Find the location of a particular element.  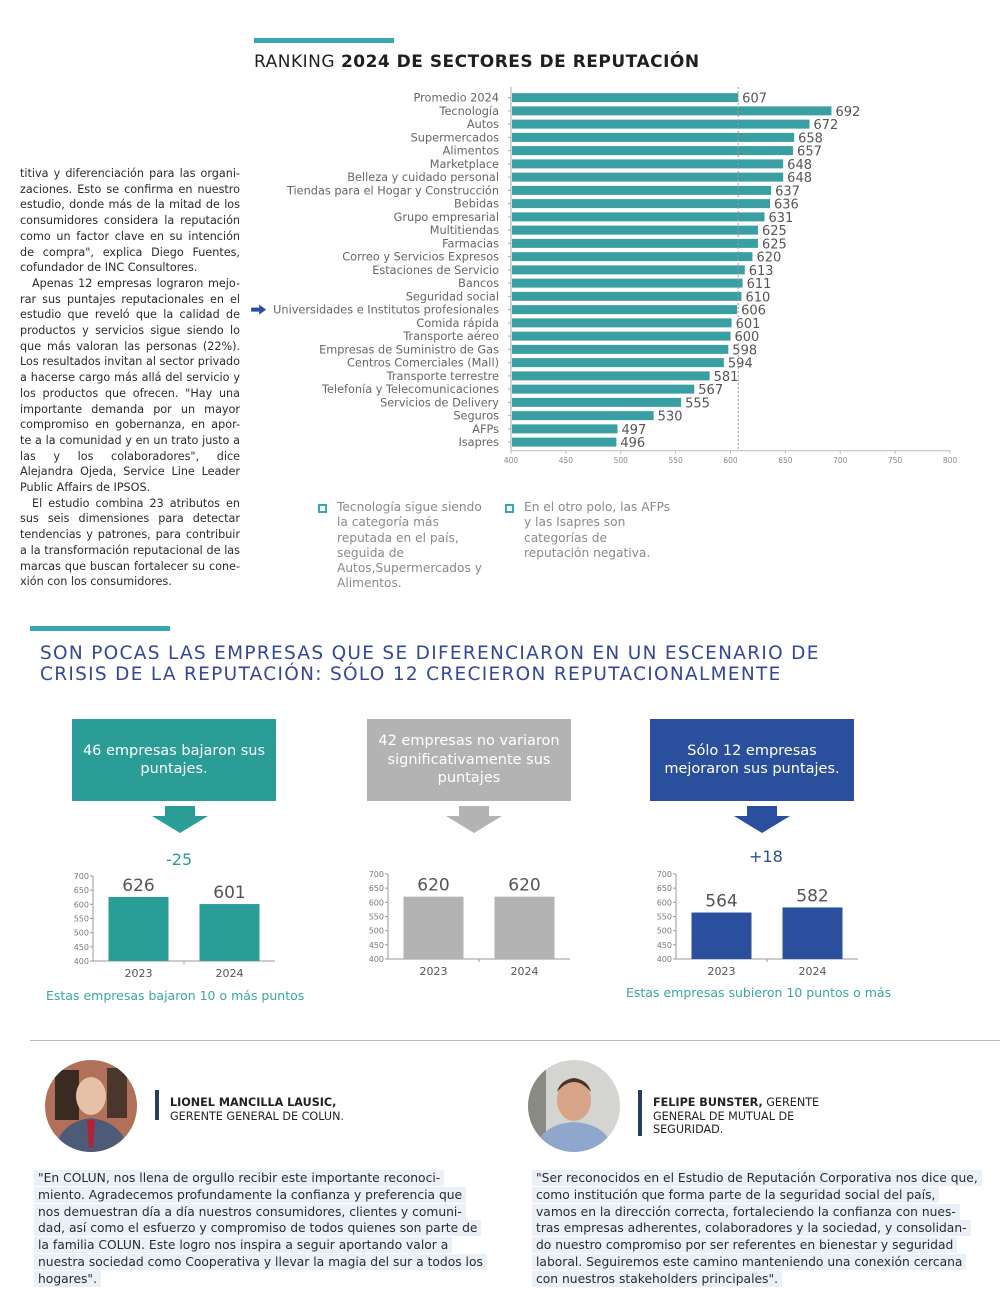

category-label: Seguridad social is located at coordinates (452, 296).